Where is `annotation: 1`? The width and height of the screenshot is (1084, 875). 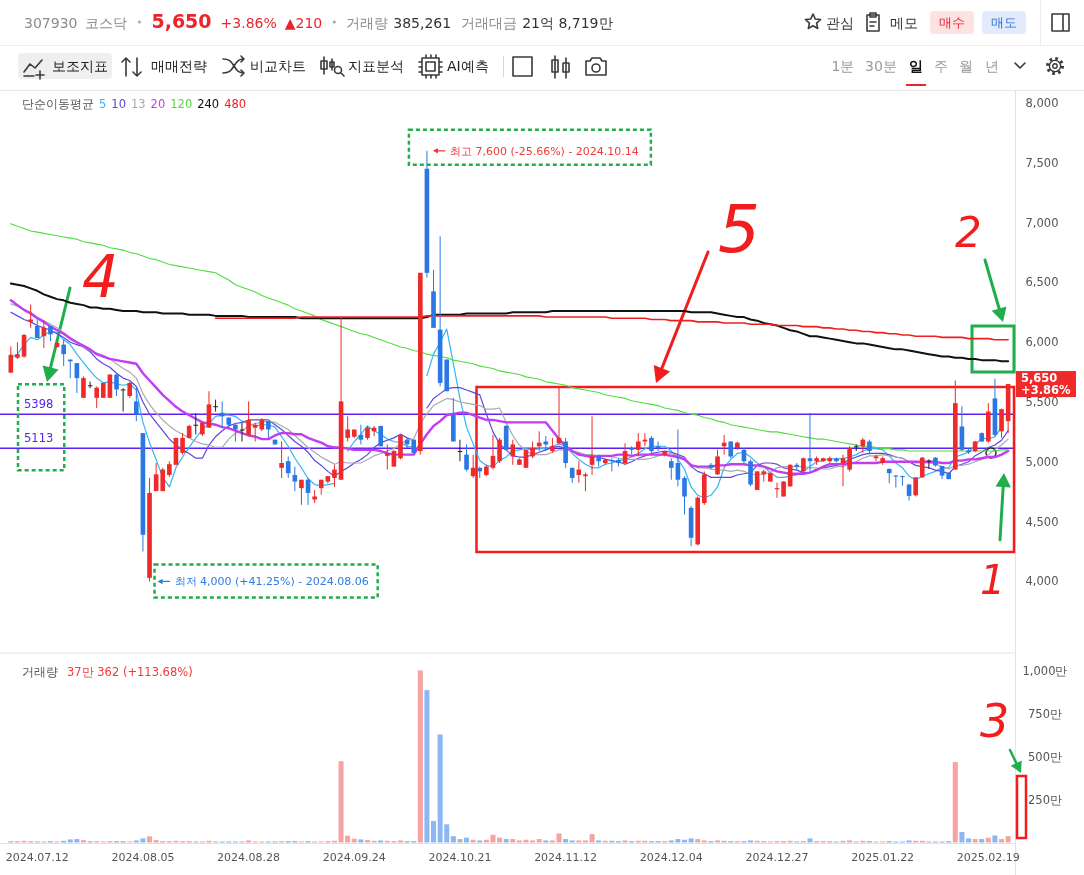 annotation: 1 is located at coordinates (993, 580).